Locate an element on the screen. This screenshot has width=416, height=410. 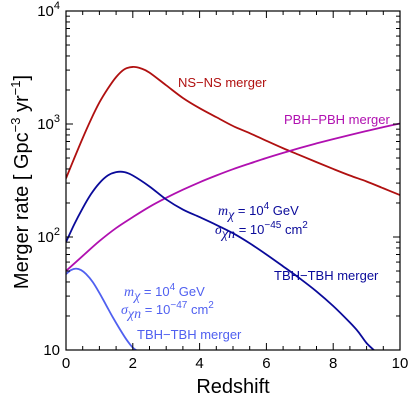
x-tick-label: 6 is located at coordinates (266, 363).